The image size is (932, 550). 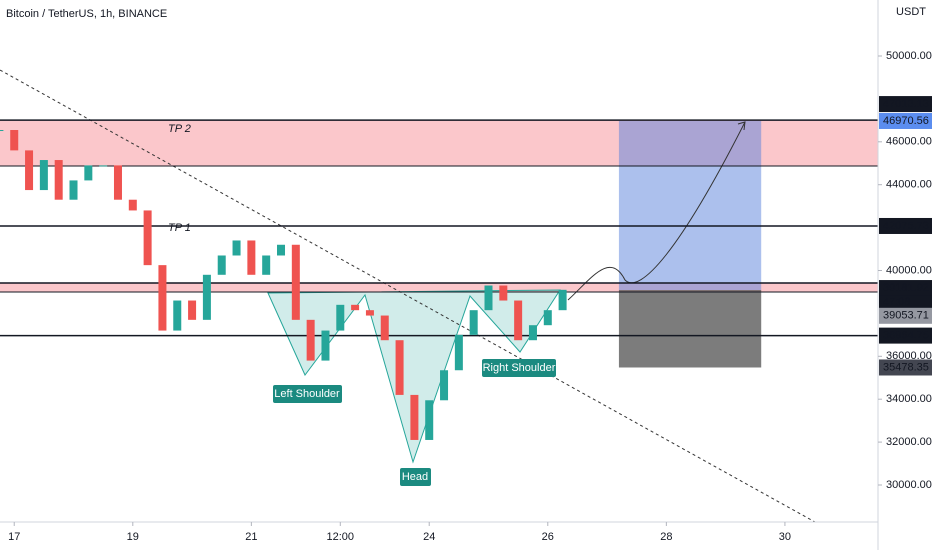 What do you see at coordinates (179, 129) in the screenshot?
I see `tp2-label: TP 2` at bounding box center [179, 129].